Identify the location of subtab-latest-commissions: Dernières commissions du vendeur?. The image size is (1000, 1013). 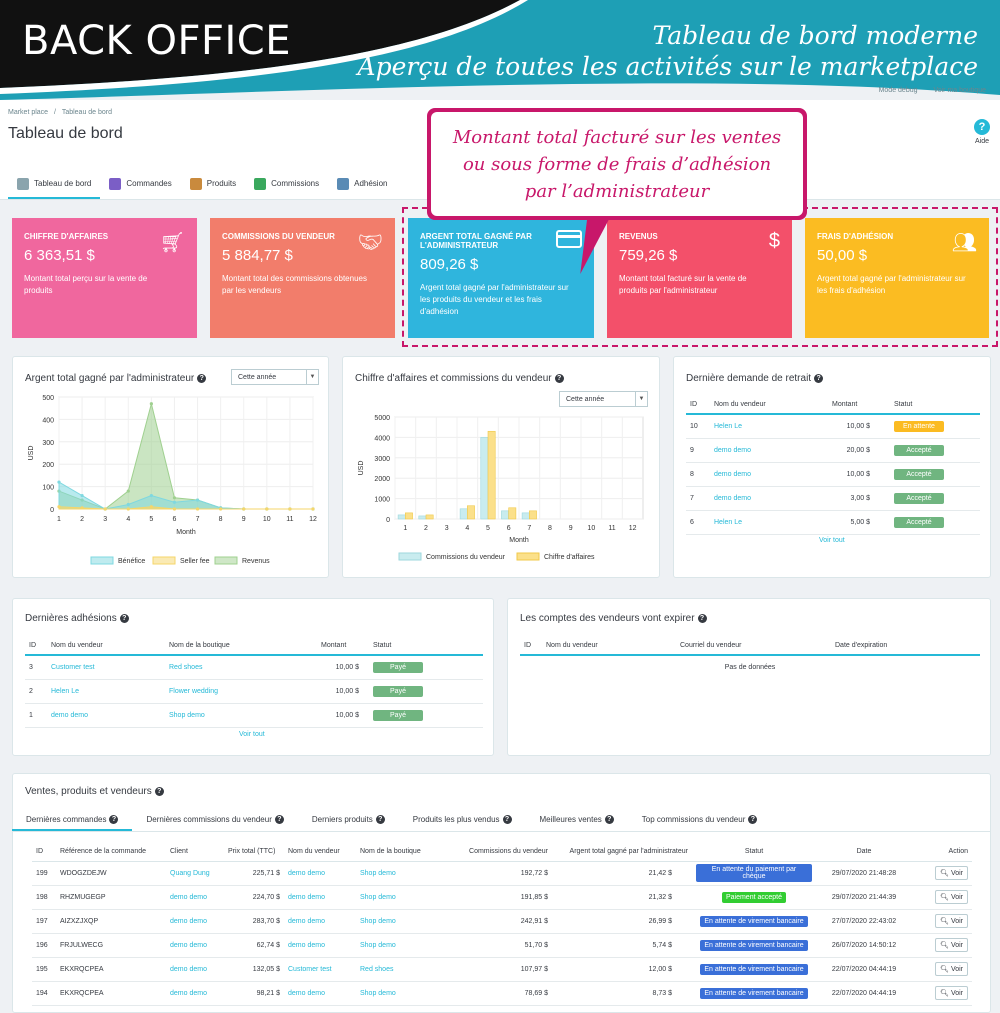
(214, 821).